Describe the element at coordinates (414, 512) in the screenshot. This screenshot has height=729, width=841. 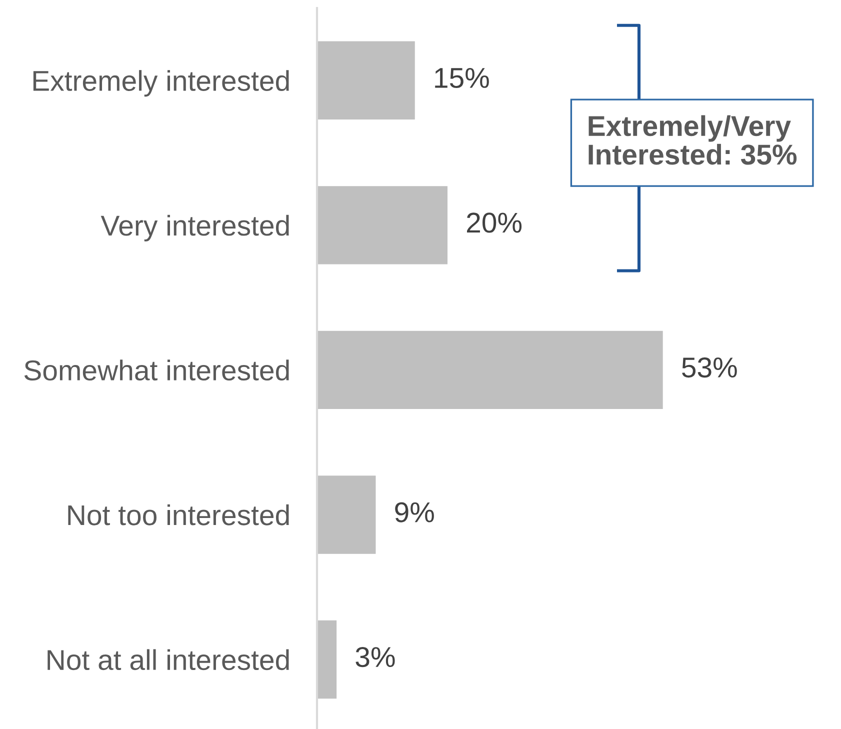
I see `data-label: 9%` at that location.